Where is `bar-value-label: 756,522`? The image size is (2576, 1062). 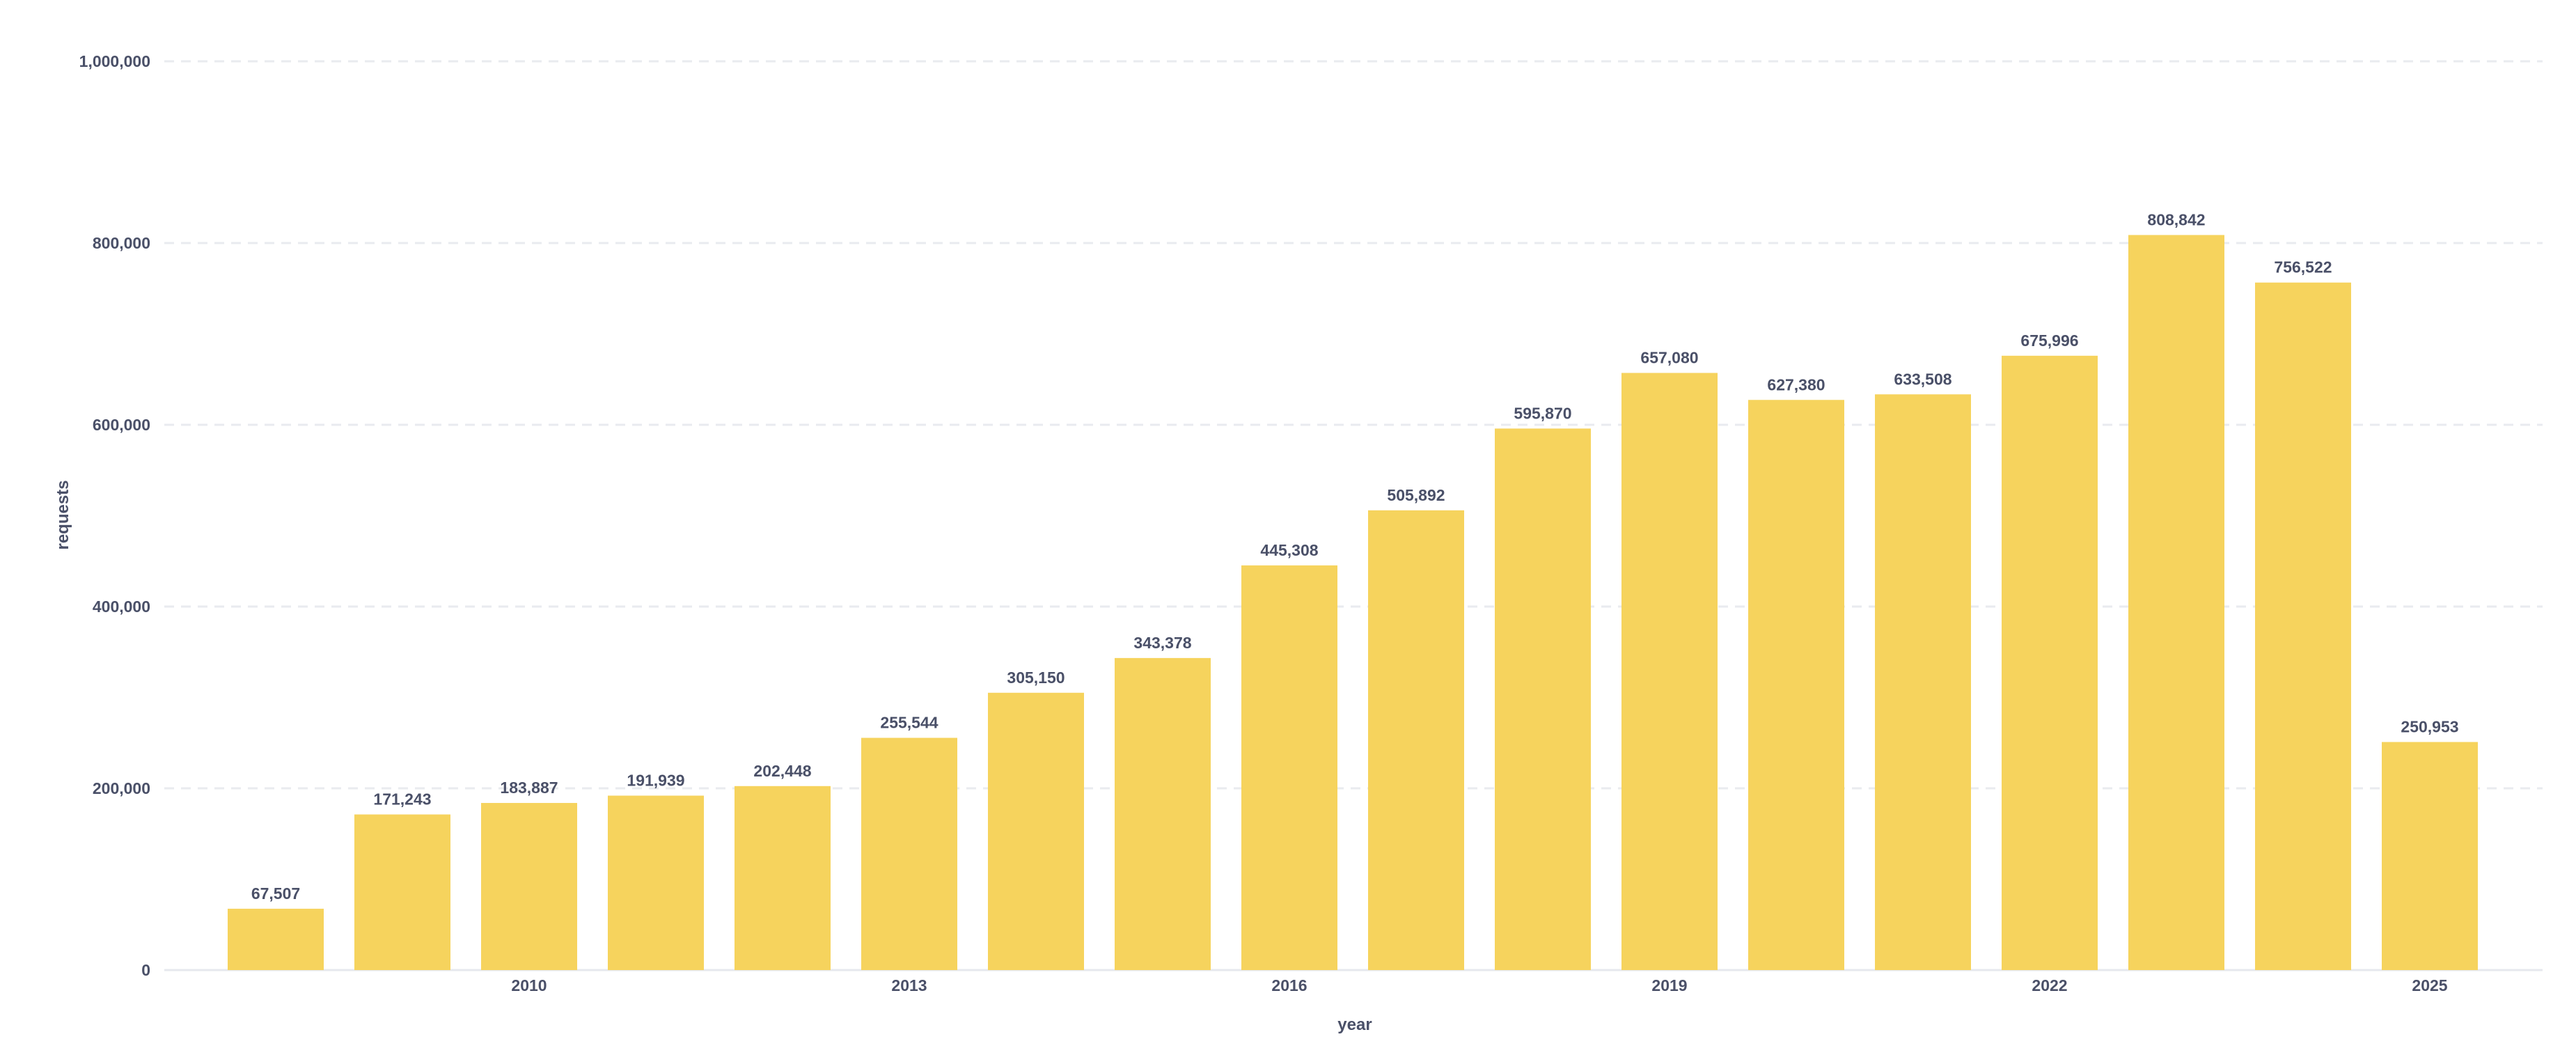 bar-value-label: 756,522 is located at coordinates (2303, 267).